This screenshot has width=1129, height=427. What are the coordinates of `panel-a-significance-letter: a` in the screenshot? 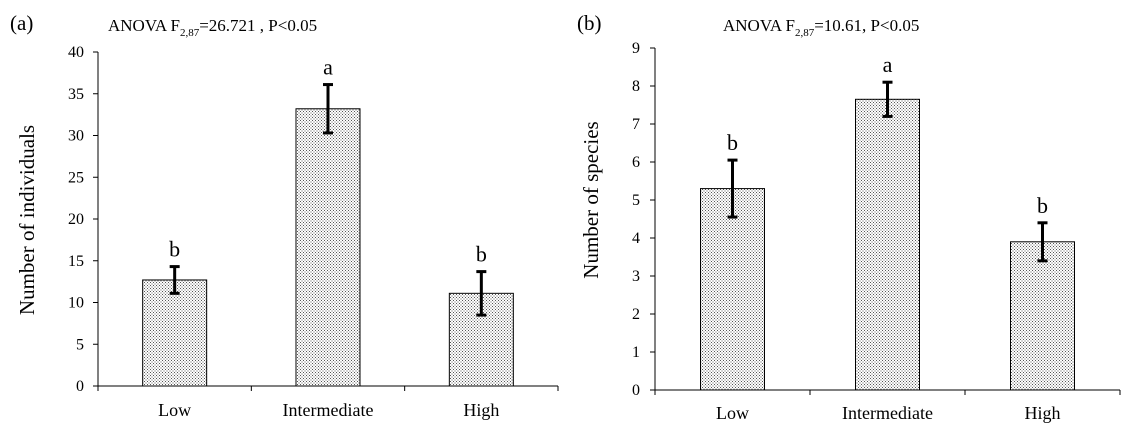 It's located at (328, 67).